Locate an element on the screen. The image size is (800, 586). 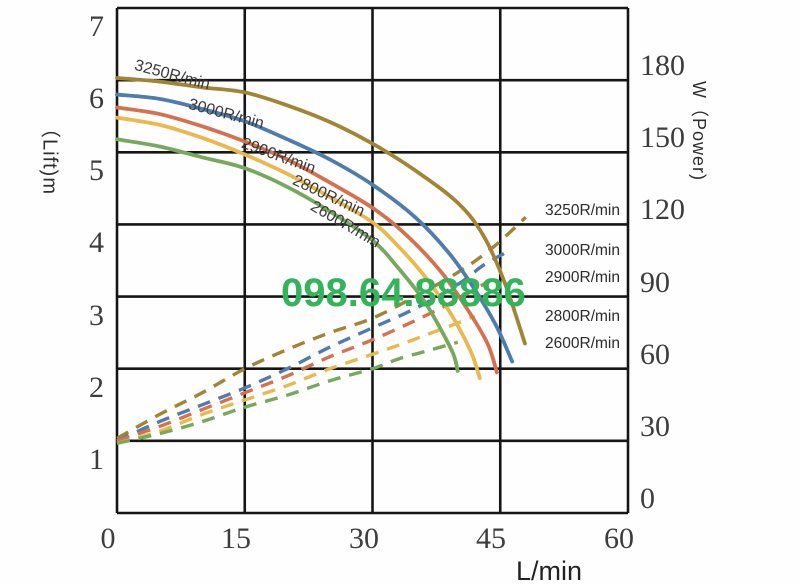
x-tick: 15 is located at coordinates (236, 538).